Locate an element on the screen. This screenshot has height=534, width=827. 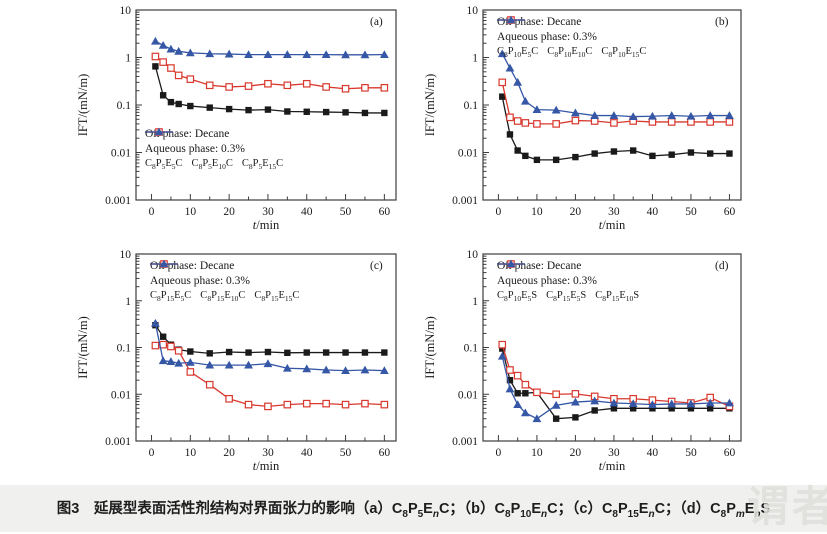
panel-label: (b) is located at coordinates (722, 22).